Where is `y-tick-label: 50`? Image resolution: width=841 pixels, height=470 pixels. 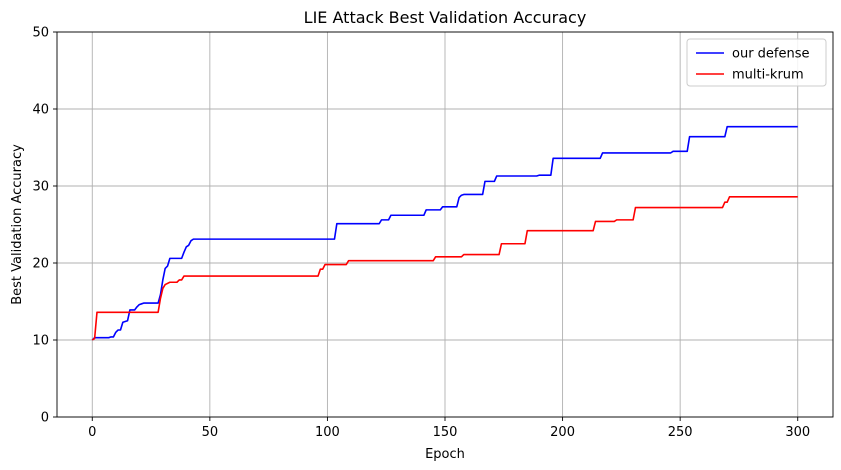 y-tick-label: 50 is located at coordinates (40, 33).